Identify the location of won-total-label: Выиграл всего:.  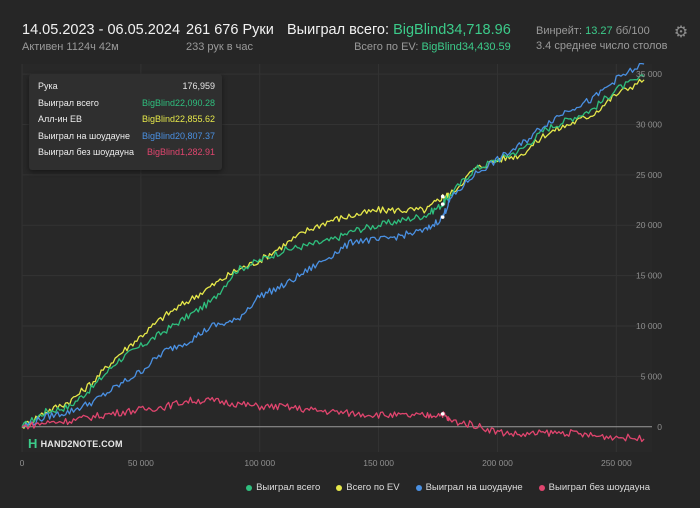
(338, 30).